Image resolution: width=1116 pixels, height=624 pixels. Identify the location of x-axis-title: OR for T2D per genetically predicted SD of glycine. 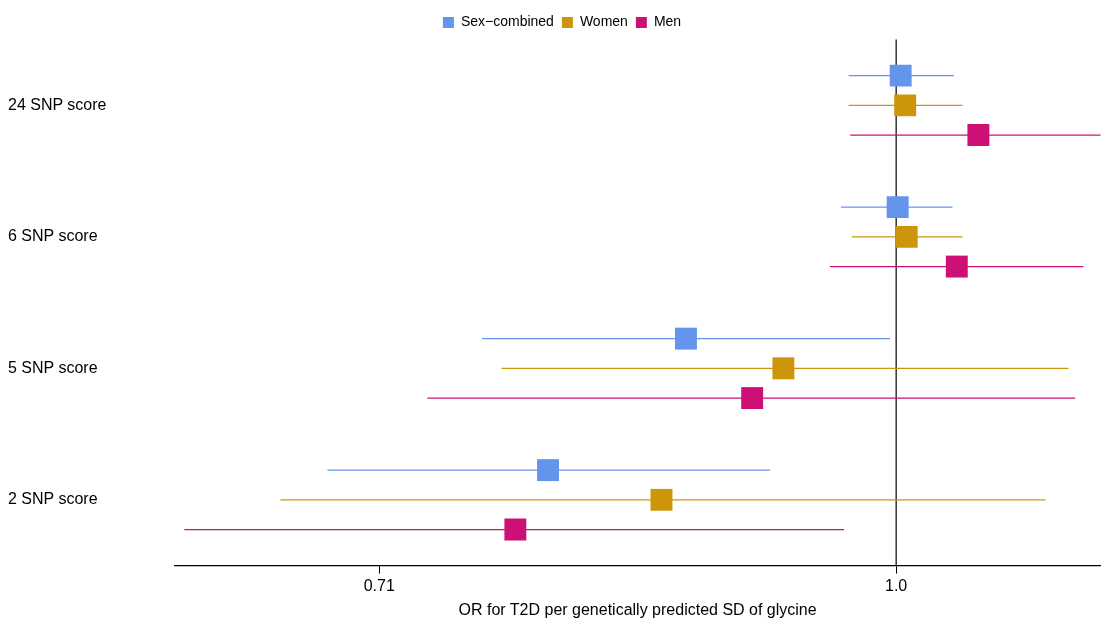
(637, 609).